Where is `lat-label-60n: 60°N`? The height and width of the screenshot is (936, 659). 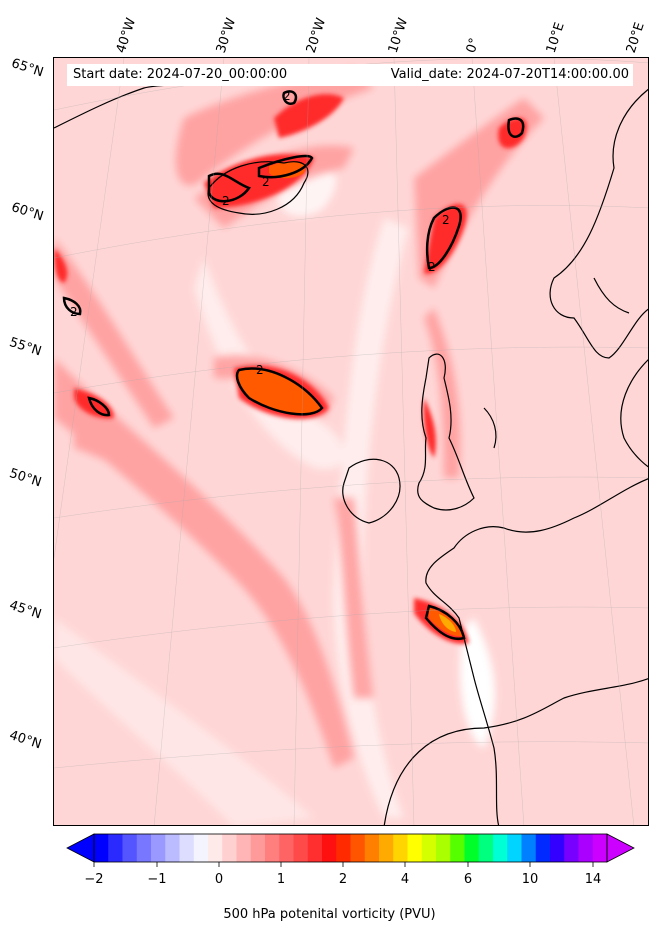
lat-label-60n: 60°N is located at coordinates (27, 212).